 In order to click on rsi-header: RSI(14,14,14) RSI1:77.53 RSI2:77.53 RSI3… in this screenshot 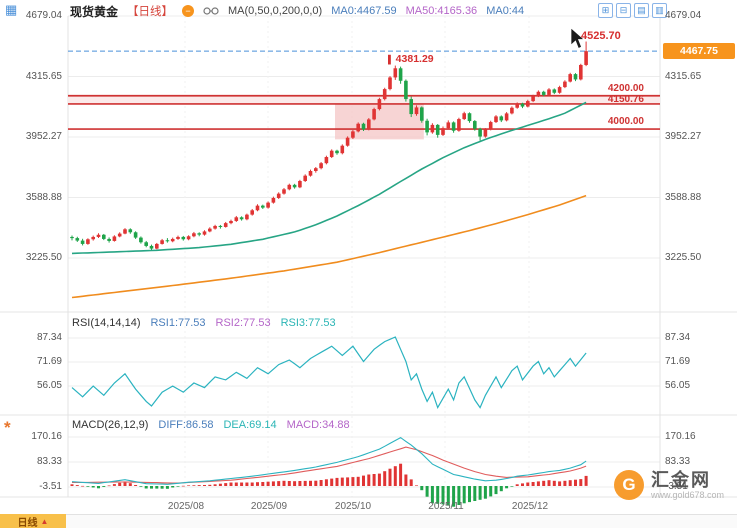, I will do `click(204, 323)`.